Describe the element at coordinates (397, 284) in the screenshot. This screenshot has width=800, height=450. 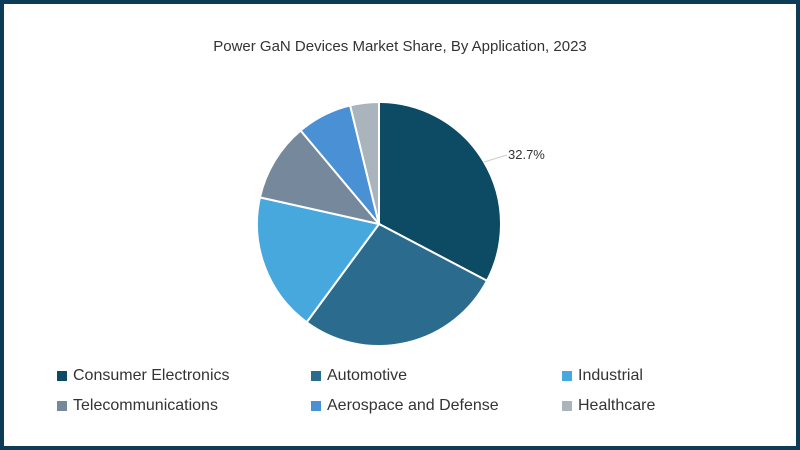
I see `pie-slice-automotive` at that location.